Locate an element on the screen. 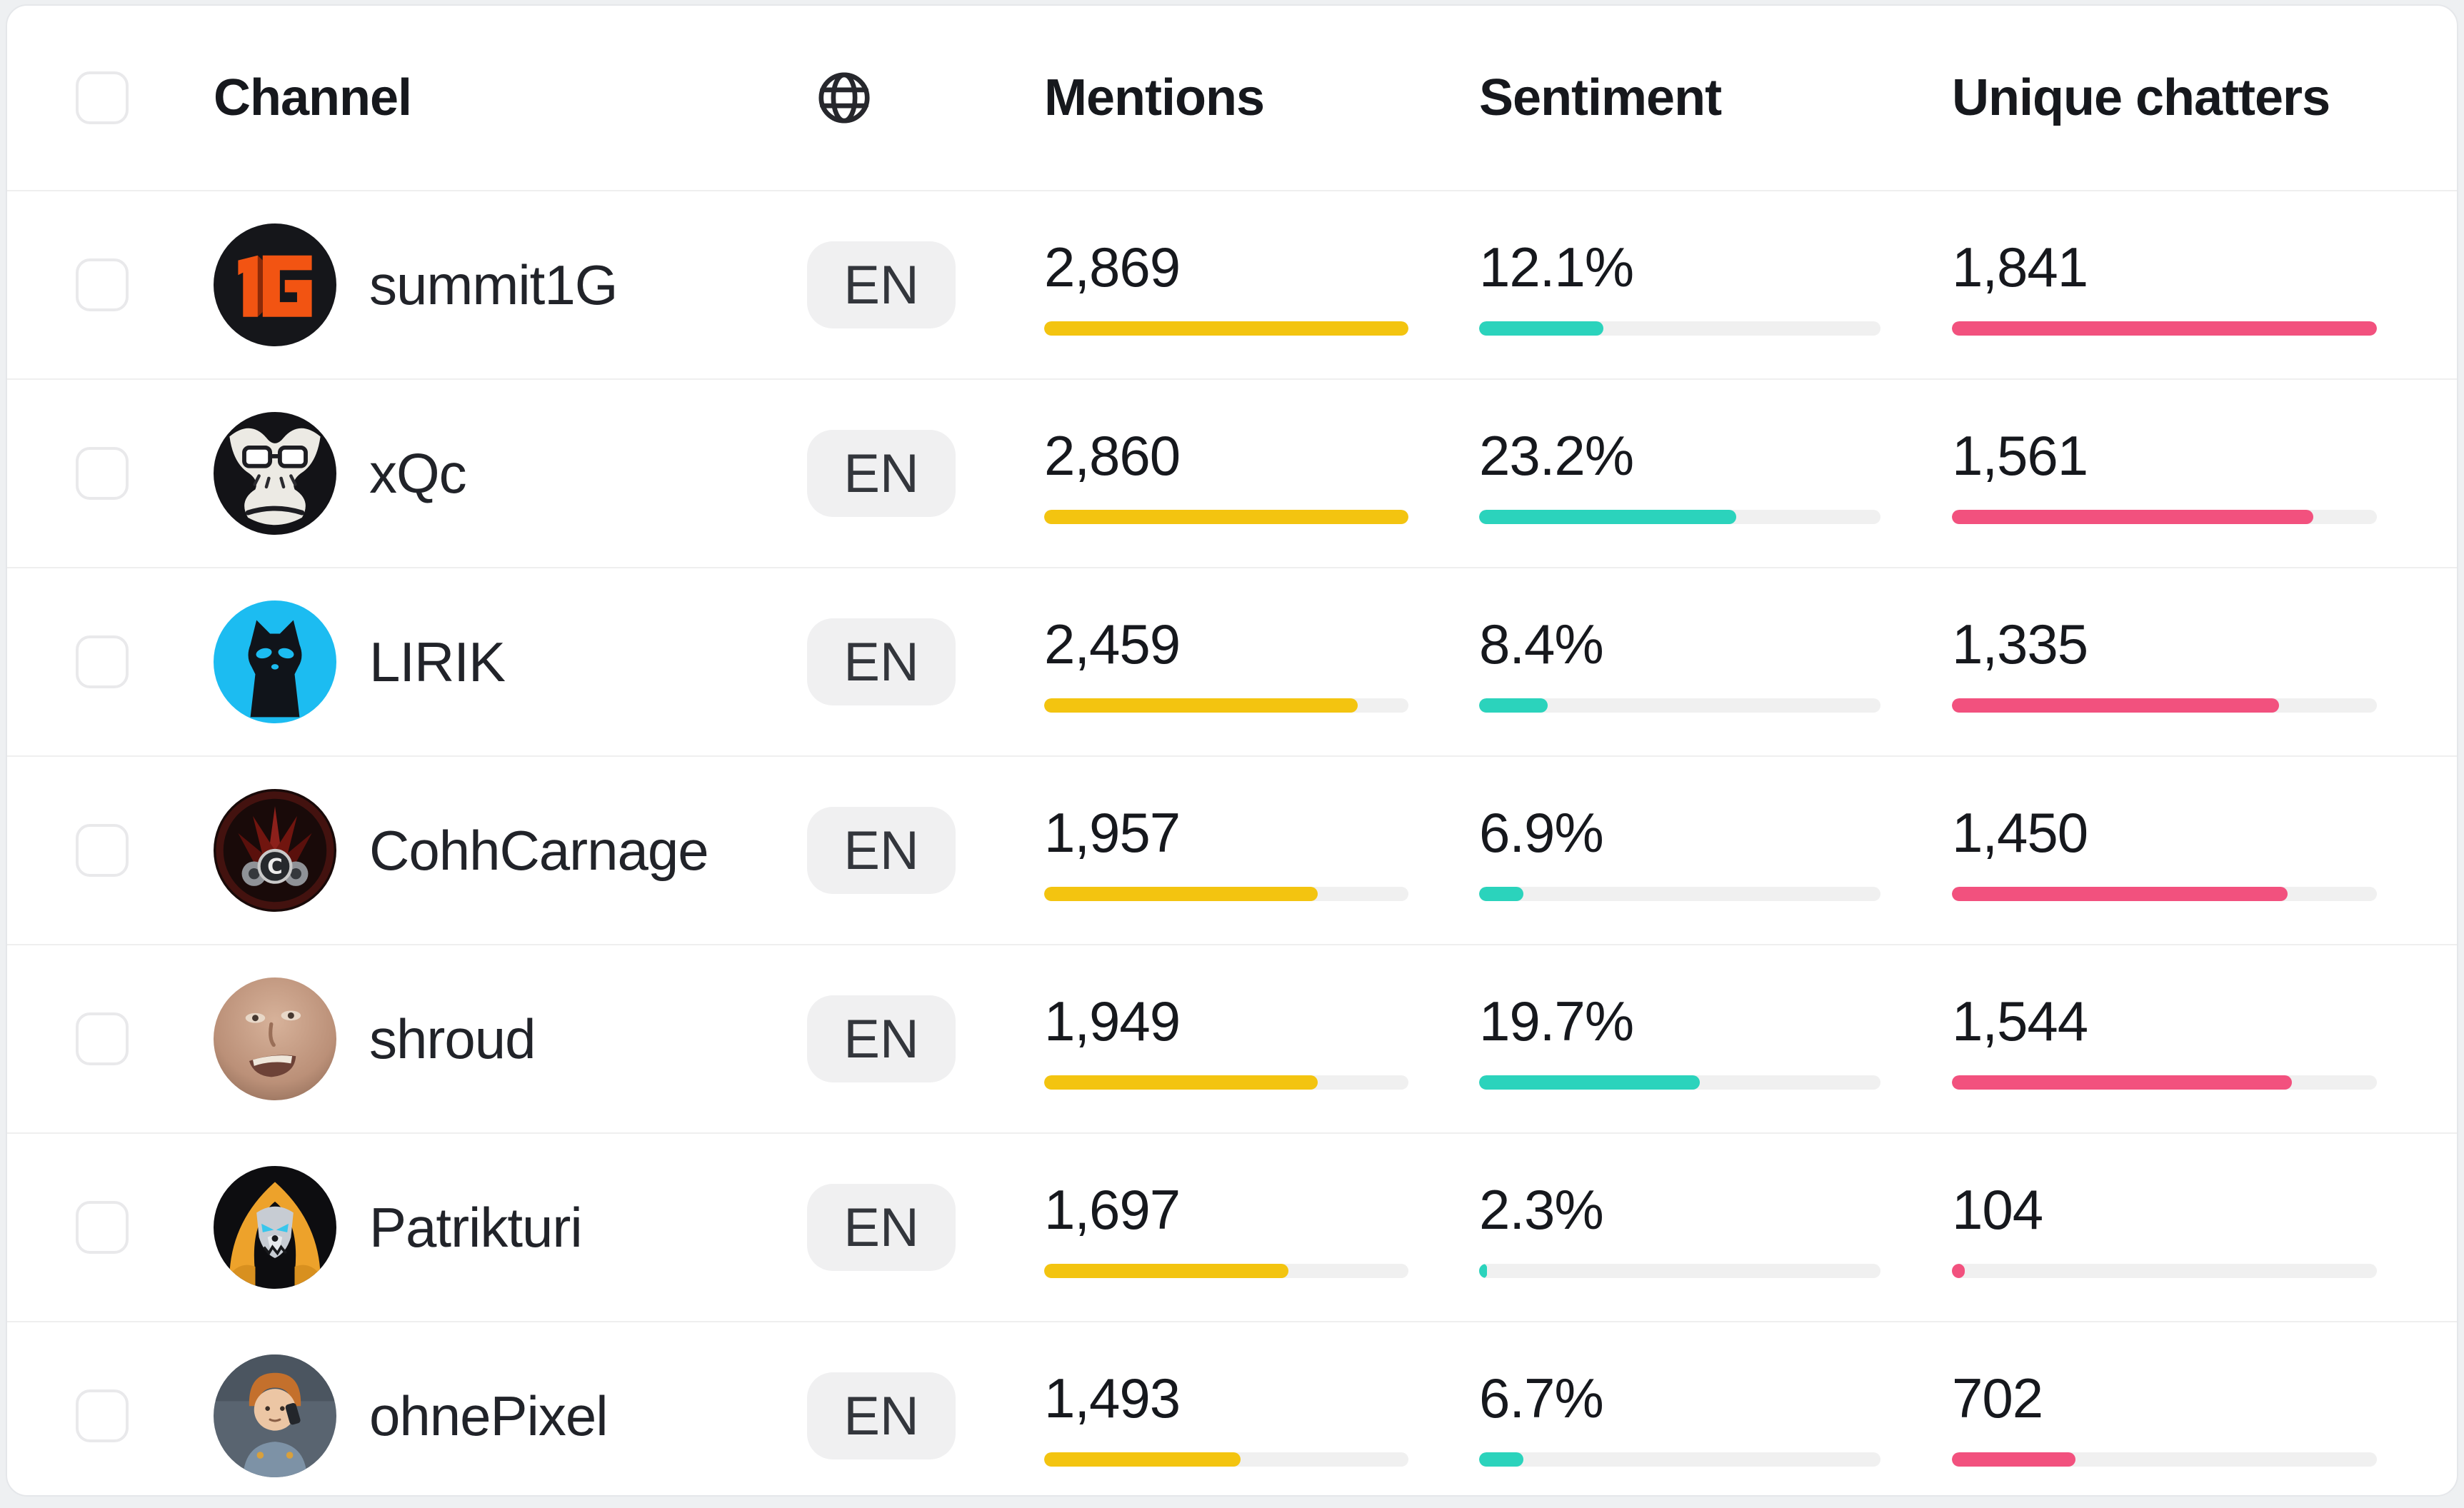  sentiment-value: 12.1% is located at coordinates (1556, 266).